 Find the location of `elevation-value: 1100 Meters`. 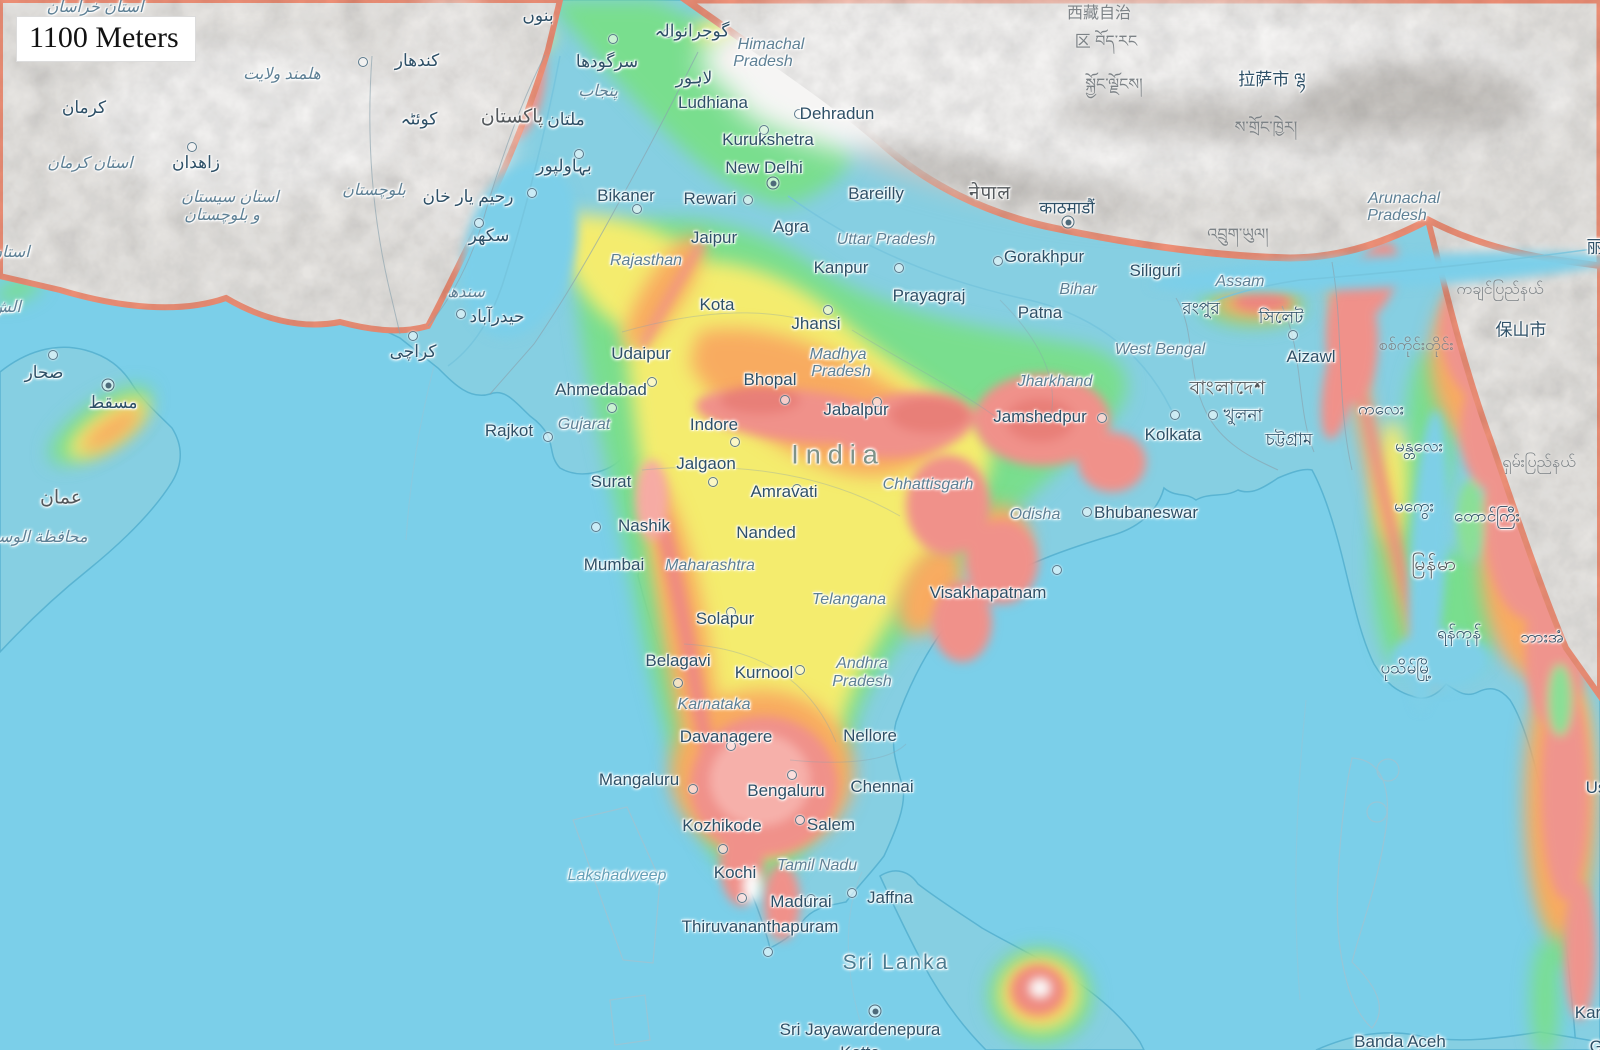

elevation-value: 1100 Meters is located at coordinates (104, 37).